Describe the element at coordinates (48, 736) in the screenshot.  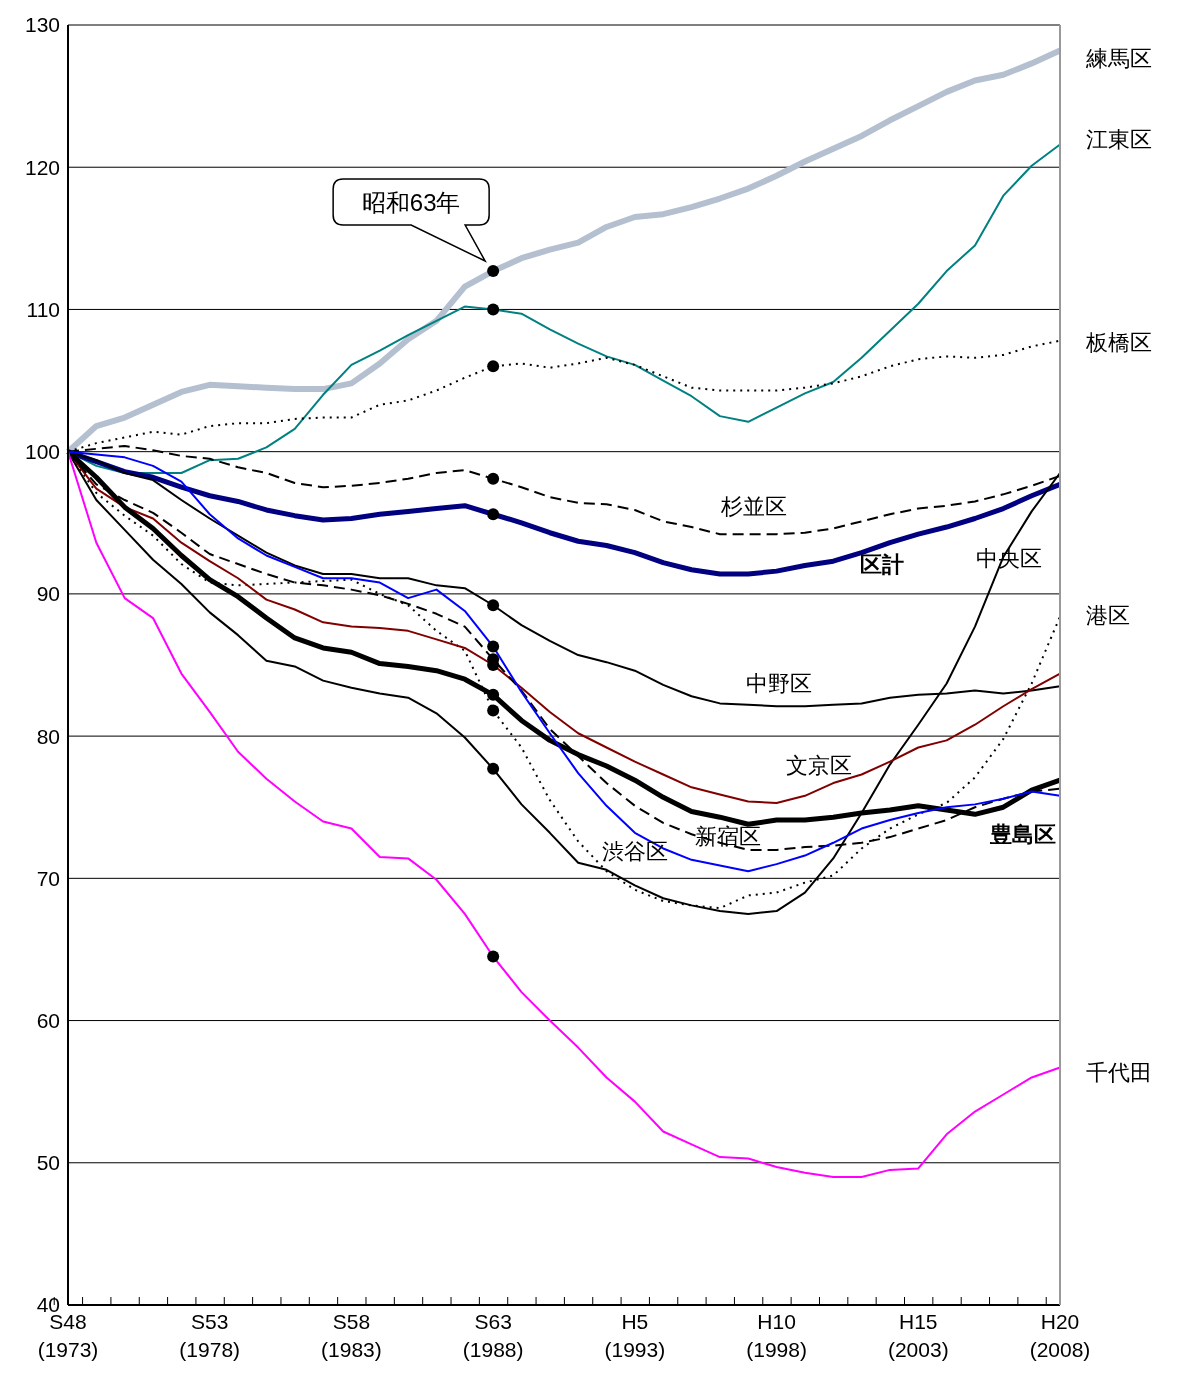
I see `y-tick-label: 80` at that location.